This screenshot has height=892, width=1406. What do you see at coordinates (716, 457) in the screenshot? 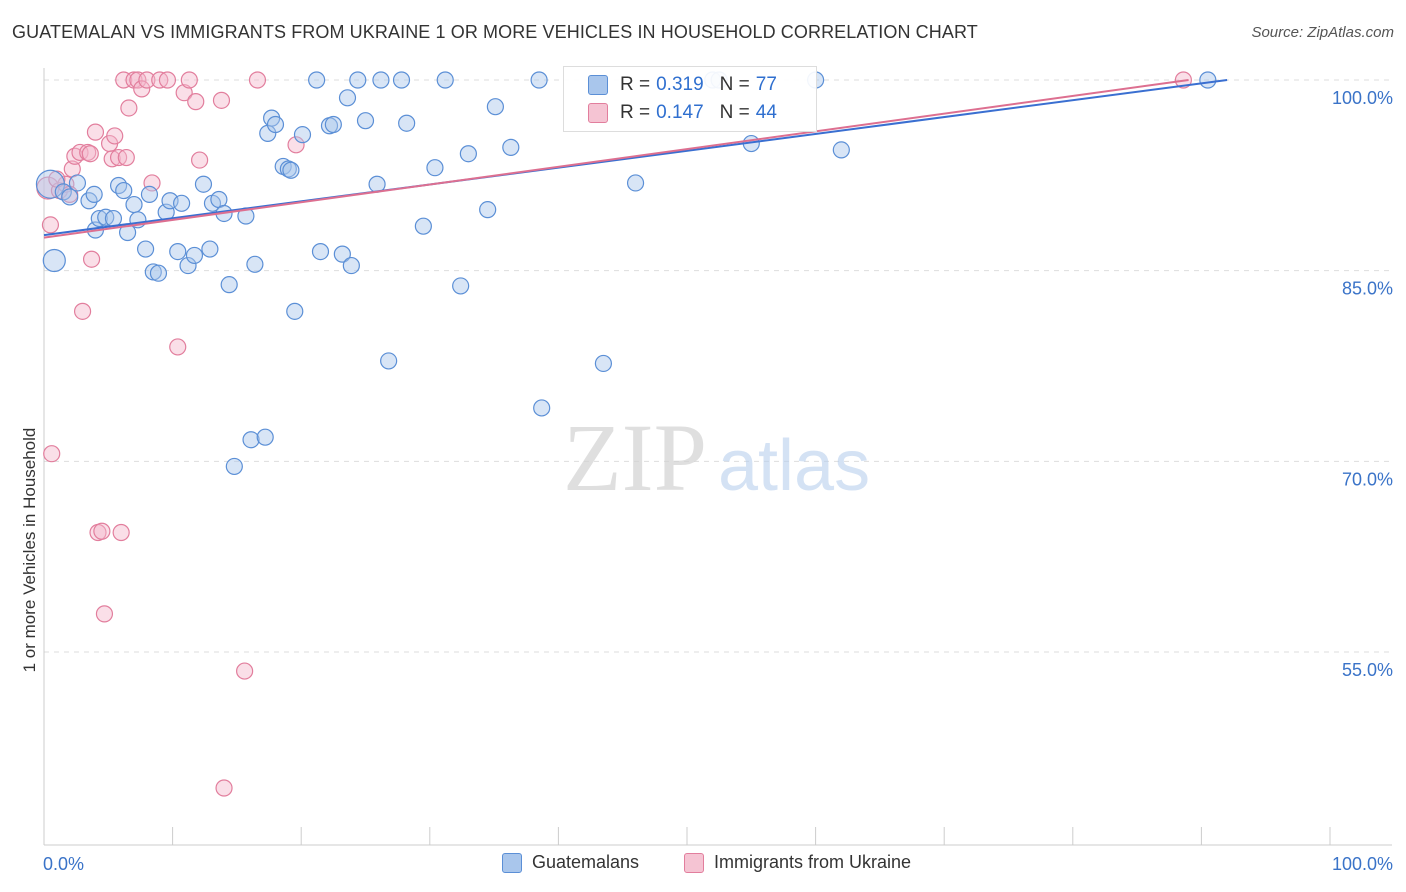
I see `watermark: ZIP atlas` at bounding box center [716, 457].